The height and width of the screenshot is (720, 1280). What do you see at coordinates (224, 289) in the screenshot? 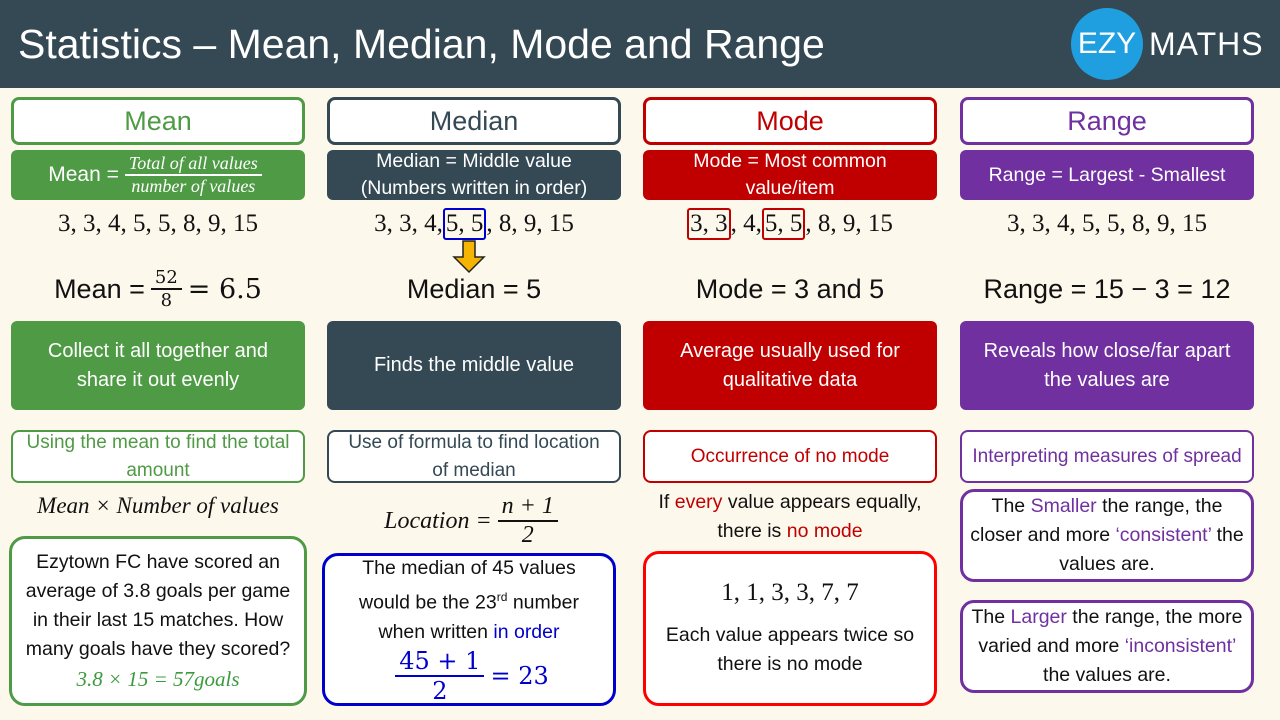
I see `mean-calc-right: = 6.5` at bounding box center [224, 289].